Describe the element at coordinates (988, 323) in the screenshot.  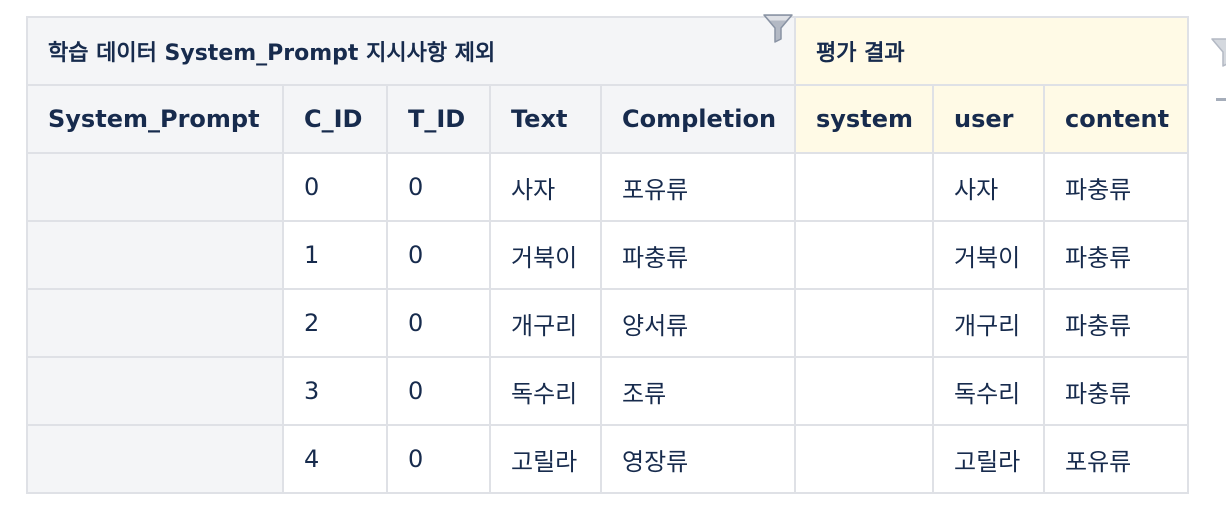
I see `cell-user: 개구리` at that location.